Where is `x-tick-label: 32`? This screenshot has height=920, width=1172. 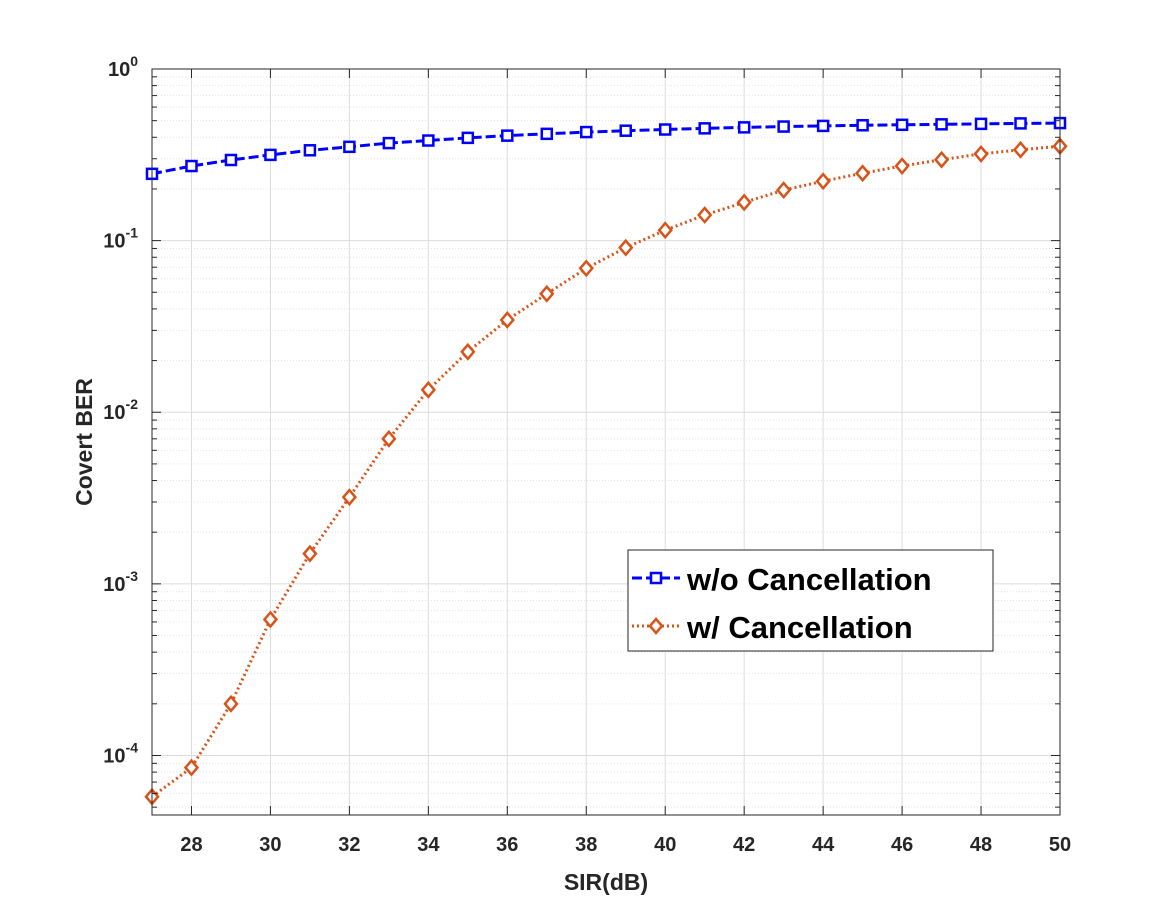 x-tick-label: 32 is located at coordinates (349, 845).